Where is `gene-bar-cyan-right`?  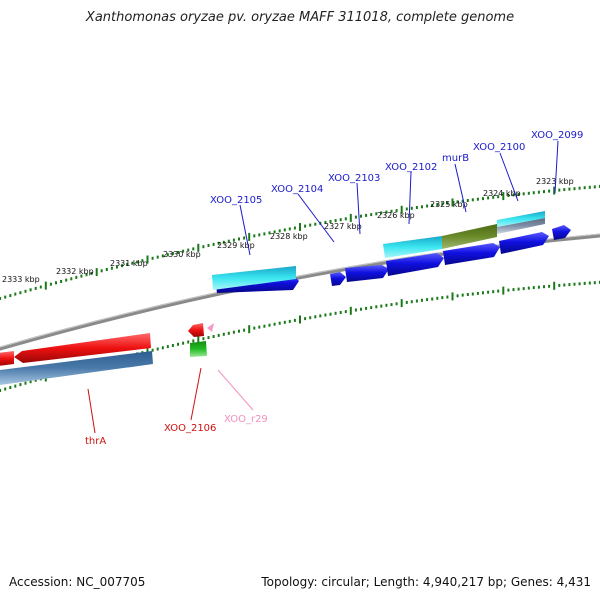
gene-bar-cyan-right is located at coordinates (521, 219).